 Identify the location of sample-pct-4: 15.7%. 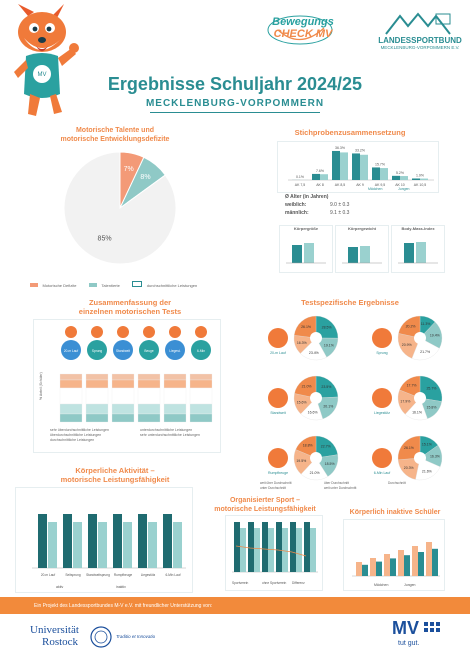
(380, 164).